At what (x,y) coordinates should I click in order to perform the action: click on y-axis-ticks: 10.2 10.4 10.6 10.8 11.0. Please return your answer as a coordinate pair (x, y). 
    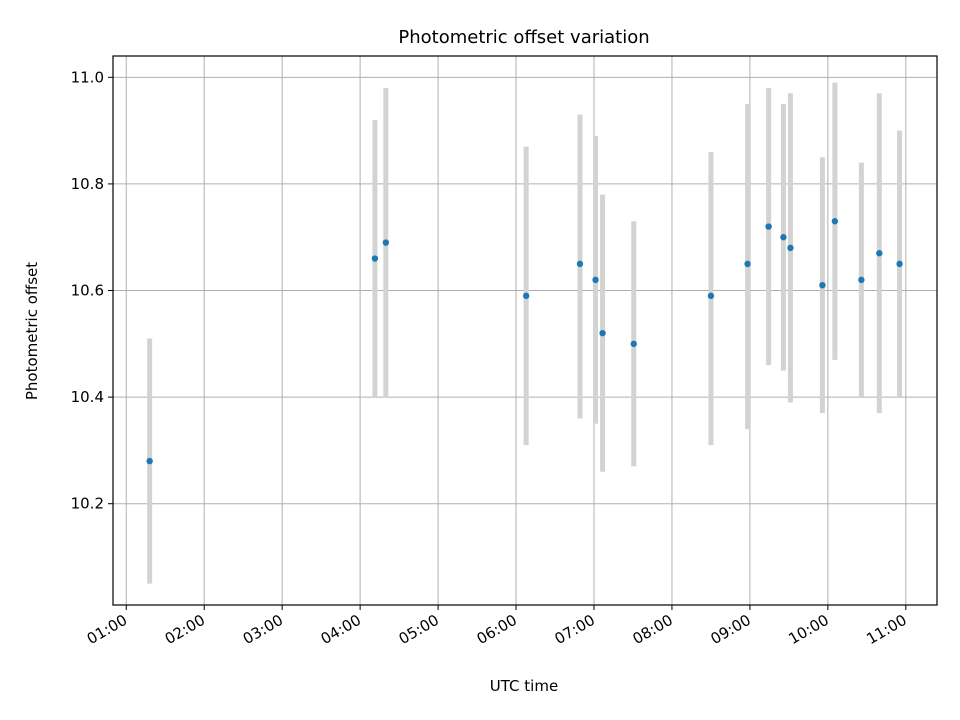
    Looking at the image, I should click on (92, 290).